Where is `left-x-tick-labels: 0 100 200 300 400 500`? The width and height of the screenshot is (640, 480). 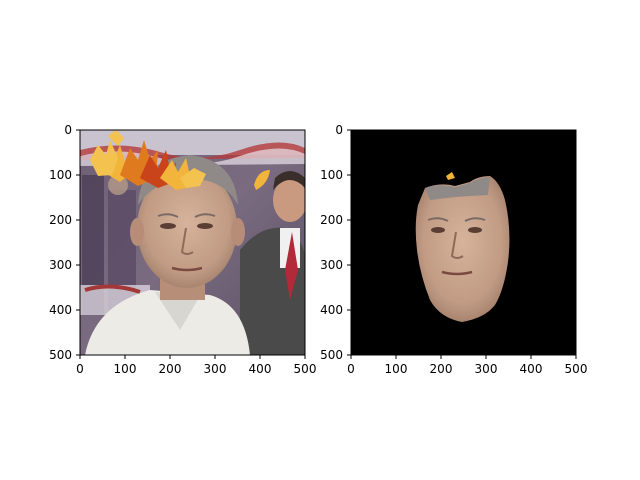
left-x-tick-labels: 0 100 200 300 400 500 is located at coordinates (196, 369).